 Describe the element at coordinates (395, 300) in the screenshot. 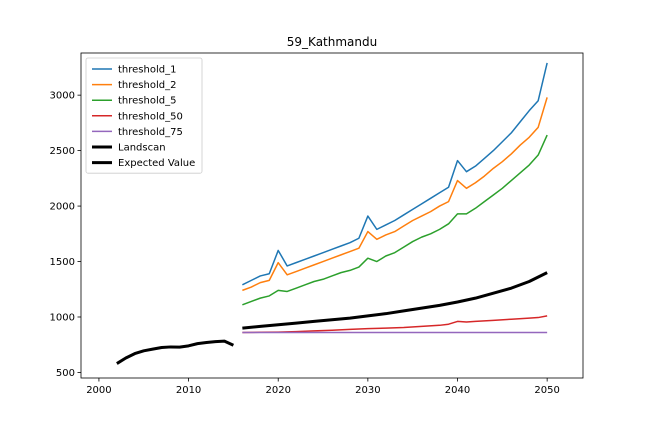

I see `series-line-expected-value` at that location.